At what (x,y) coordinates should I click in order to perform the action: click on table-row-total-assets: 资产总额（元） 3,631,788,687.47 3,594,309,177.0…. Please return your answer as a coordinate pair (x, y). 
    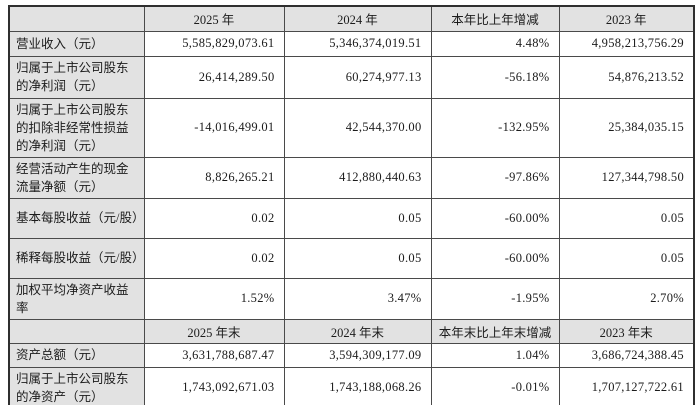
    Looking at the image, I should click on (351, 355).